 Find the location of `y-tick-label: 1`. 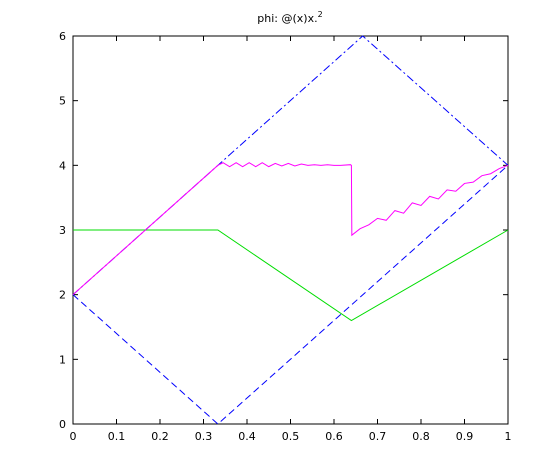

y-tick-label: 1 is located at coordinates (62, 359).